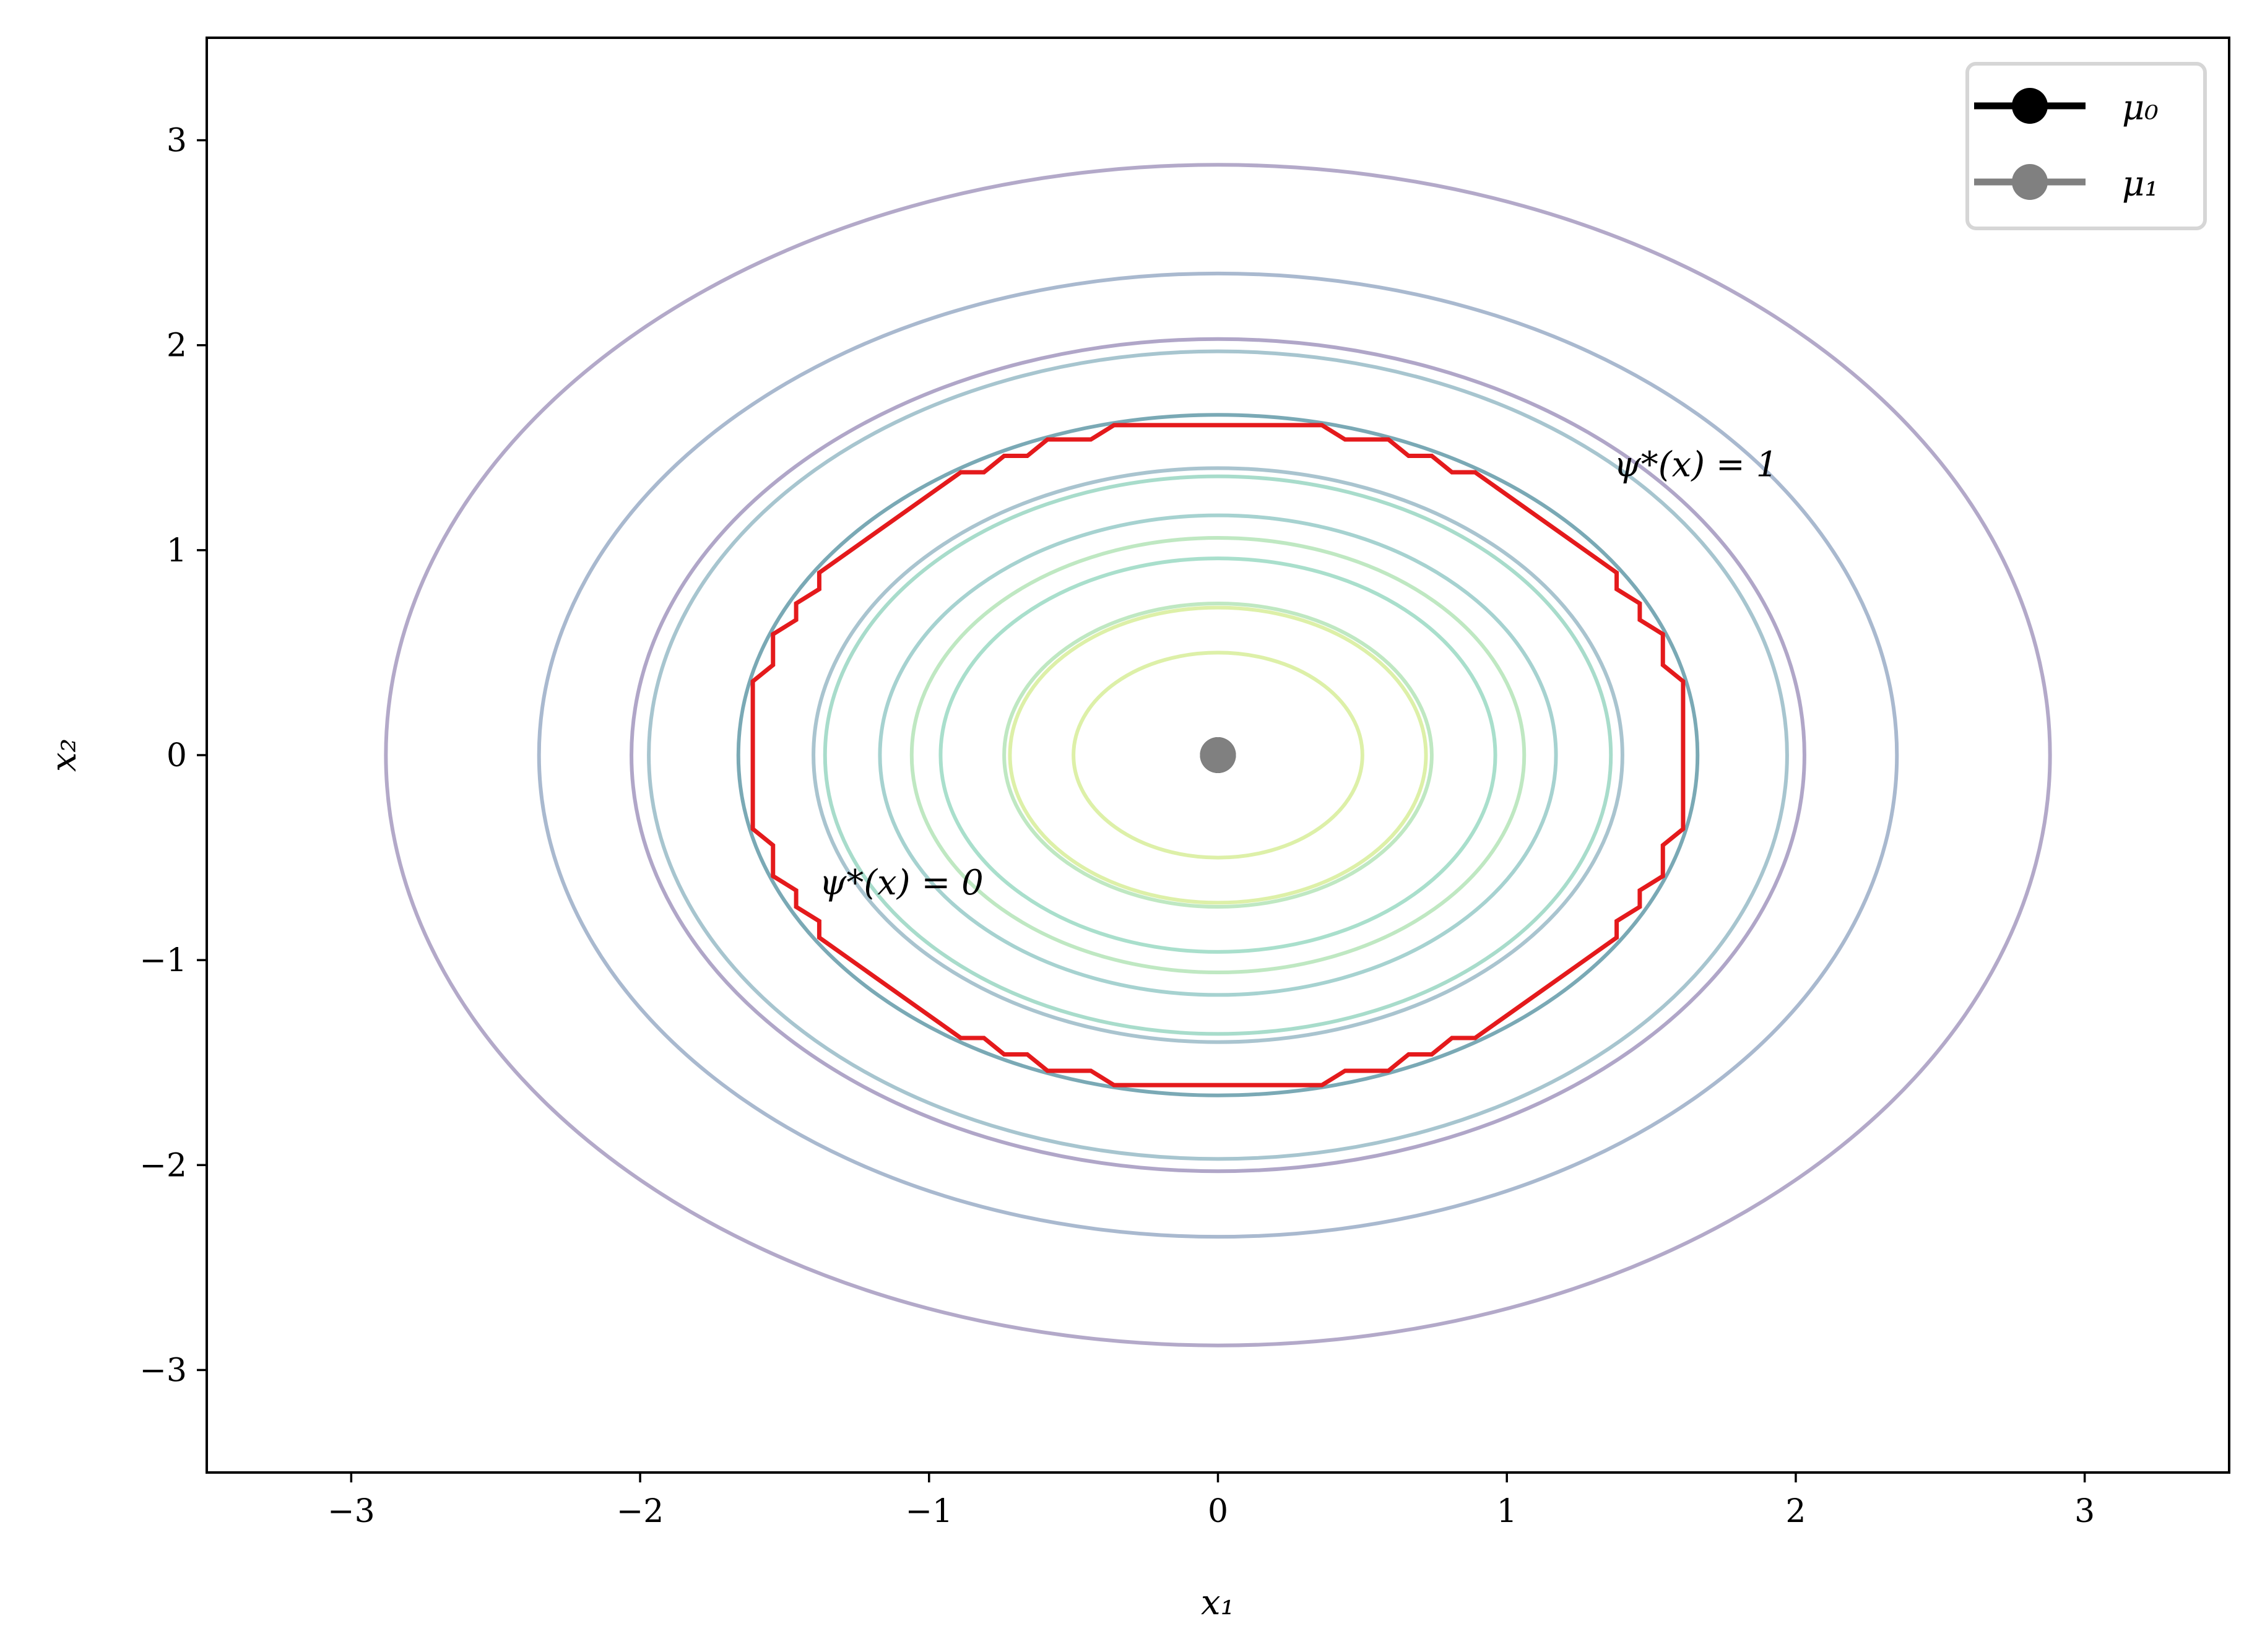 The height and width of the screenshot is (1652, 2257). Describe the element at coordinates (163, 1370) in the screenshot. I see `y-tick-label: −3` at that location.